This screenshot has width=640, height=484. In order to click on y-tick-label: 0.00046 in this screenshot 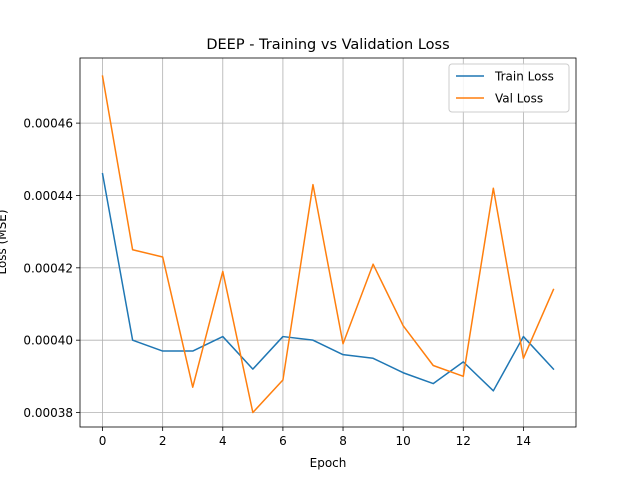, I will do `click(48, 124)`.